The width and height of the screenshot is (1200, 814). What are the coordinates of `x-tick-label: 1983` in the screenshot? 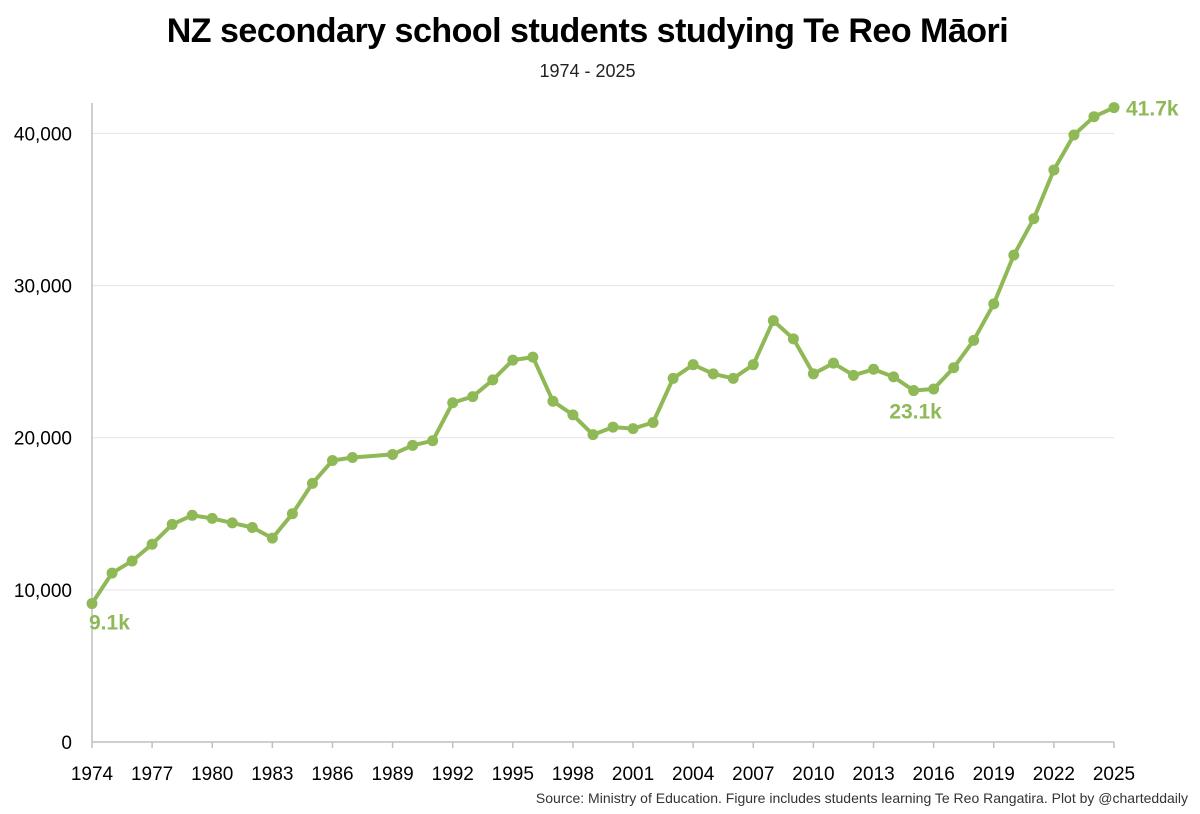 It's located at (272, 774).